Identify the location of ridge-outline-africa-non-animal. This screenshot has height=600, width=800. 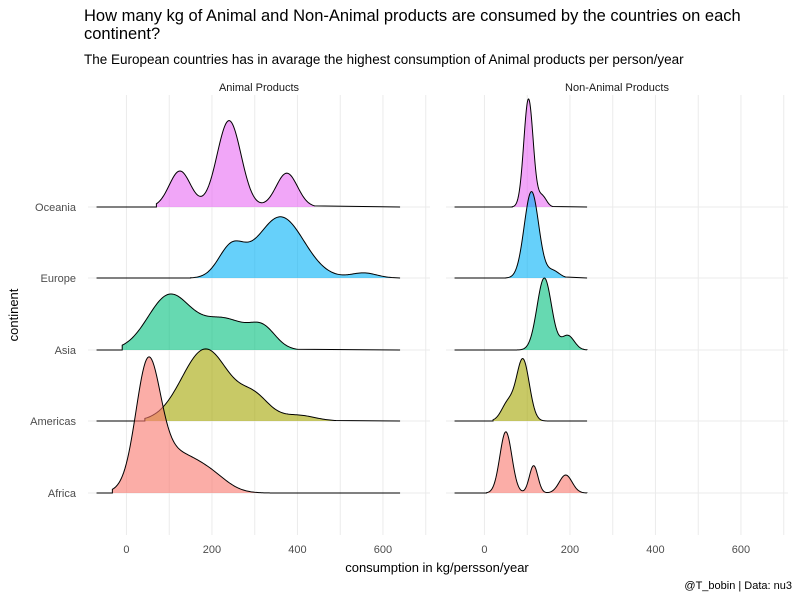
(521, 462).